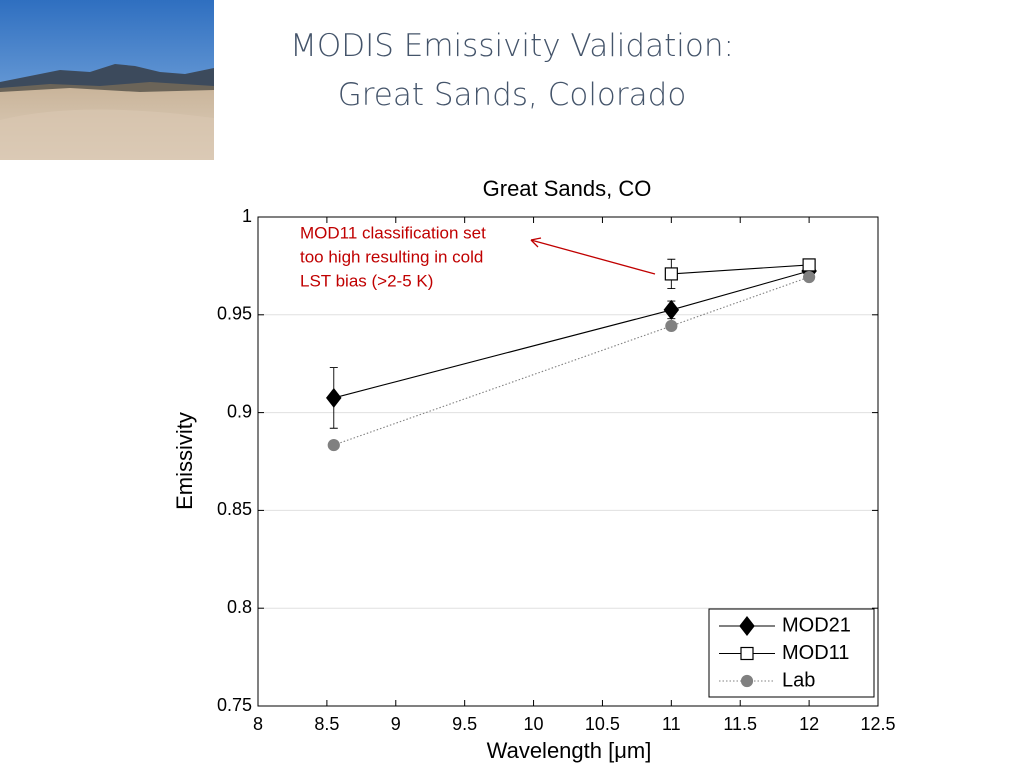  Describe the element at coordinates (534, 724) in the screenshot. I see `x-tick-label: 10` at that location.